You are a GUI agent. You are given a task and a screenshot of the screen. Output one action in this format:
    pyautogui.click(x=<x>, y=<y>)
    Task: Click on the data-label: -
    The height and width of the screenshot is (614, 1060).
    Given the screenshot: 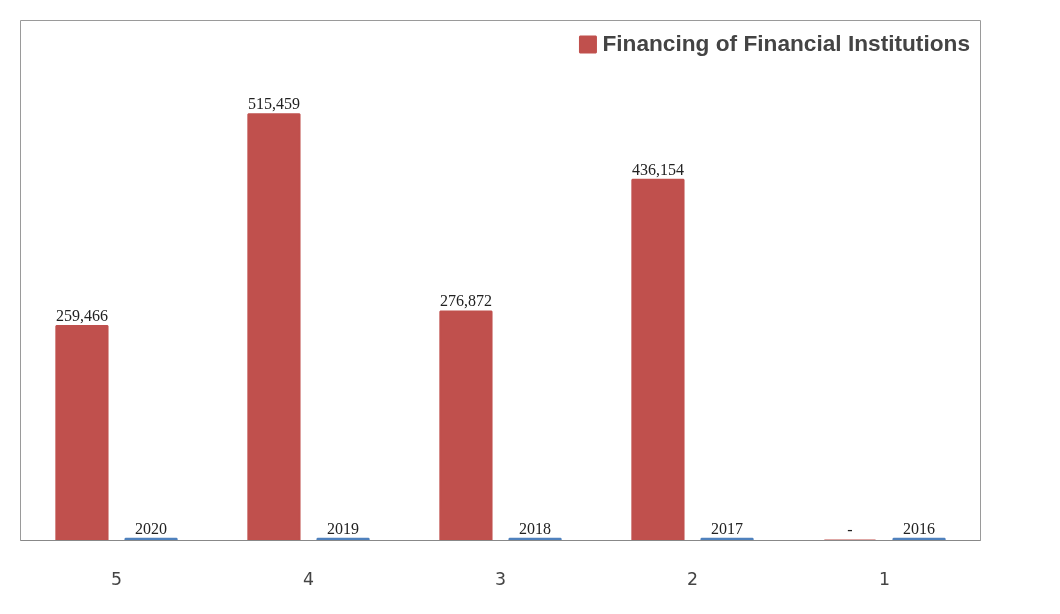 What is the action you would take?
    pyautogui.click(x=850, y=530)
    